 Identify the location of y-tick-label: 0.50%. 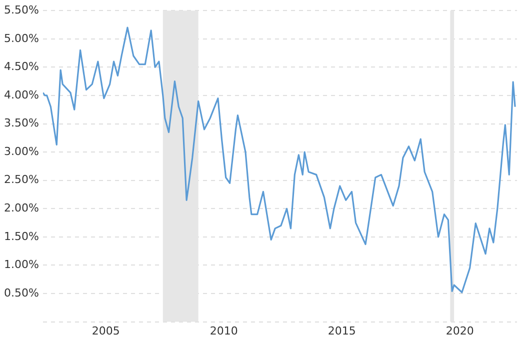
(21, 293).